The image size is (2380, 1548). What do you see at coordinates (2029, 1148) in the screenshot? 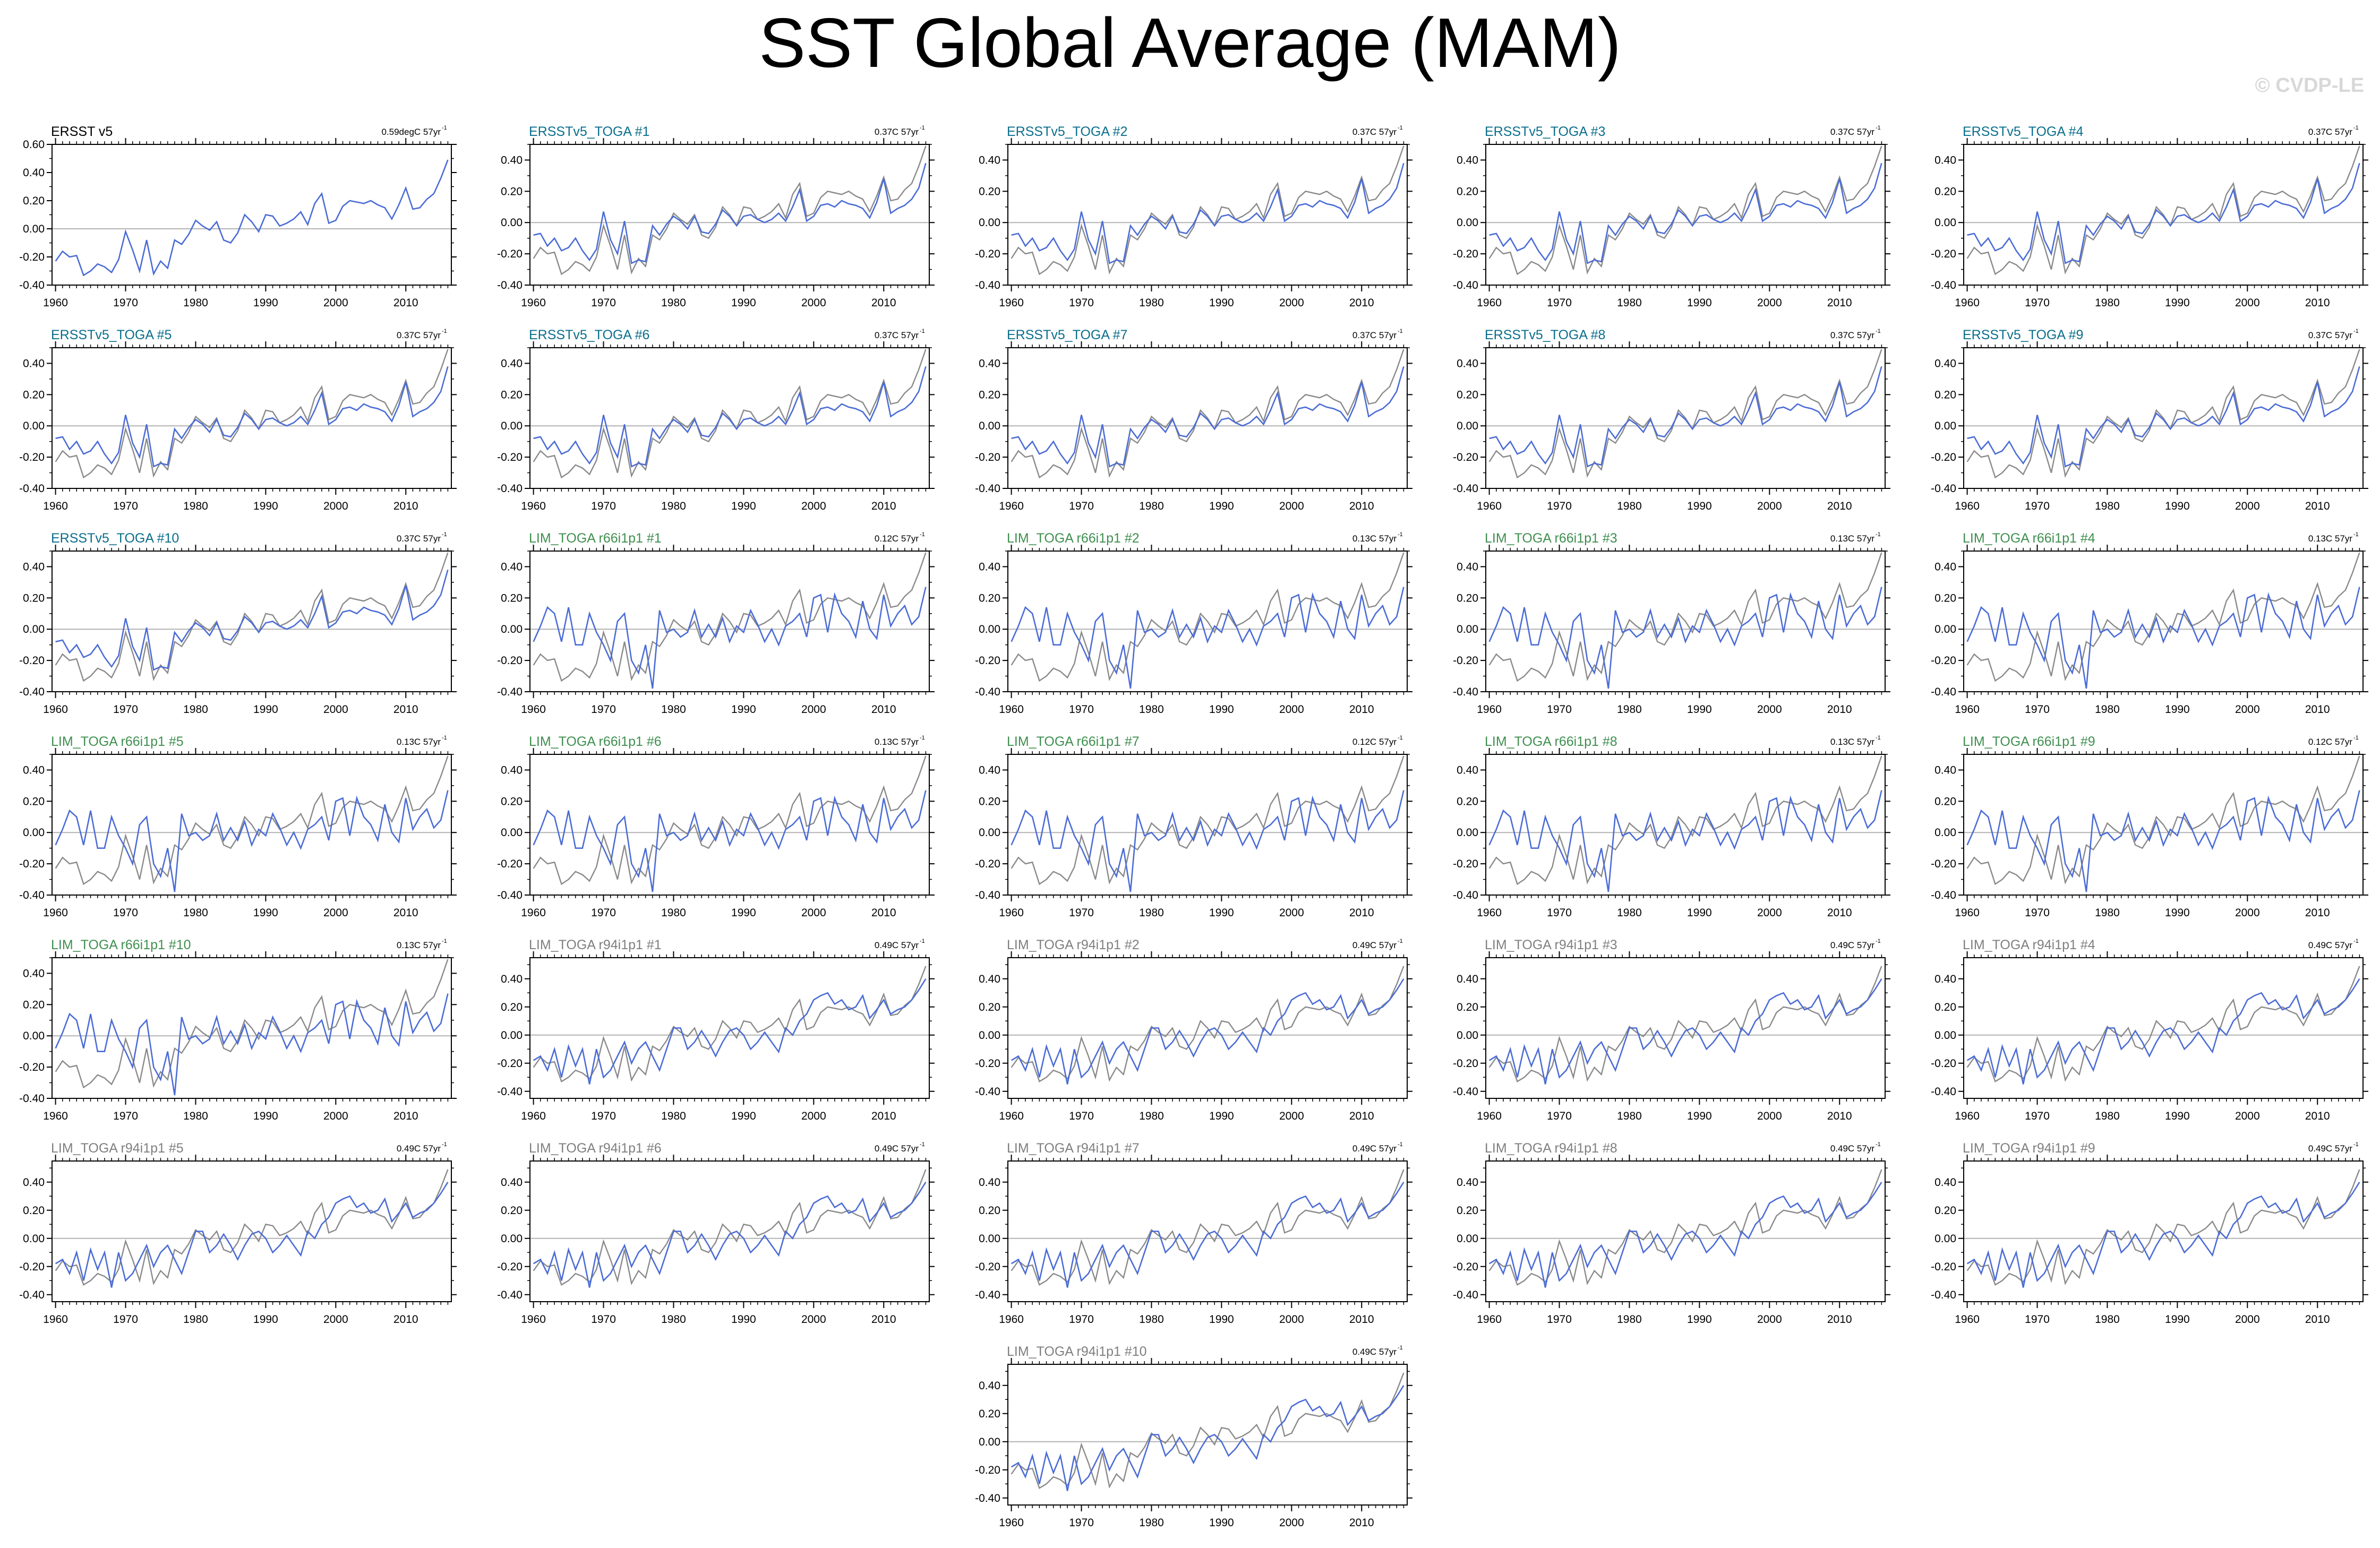
I see `panel-title: LIM_TOGA r94i1p1 #9` at bounding box center [2029, 1148].